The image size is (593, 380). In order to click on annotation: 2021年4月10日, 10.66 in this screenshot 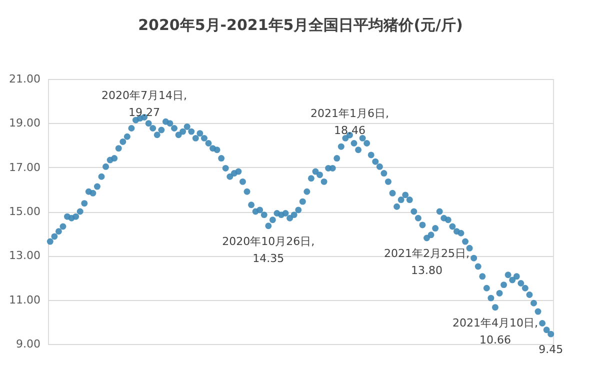, I will do `click(495, 331)`.